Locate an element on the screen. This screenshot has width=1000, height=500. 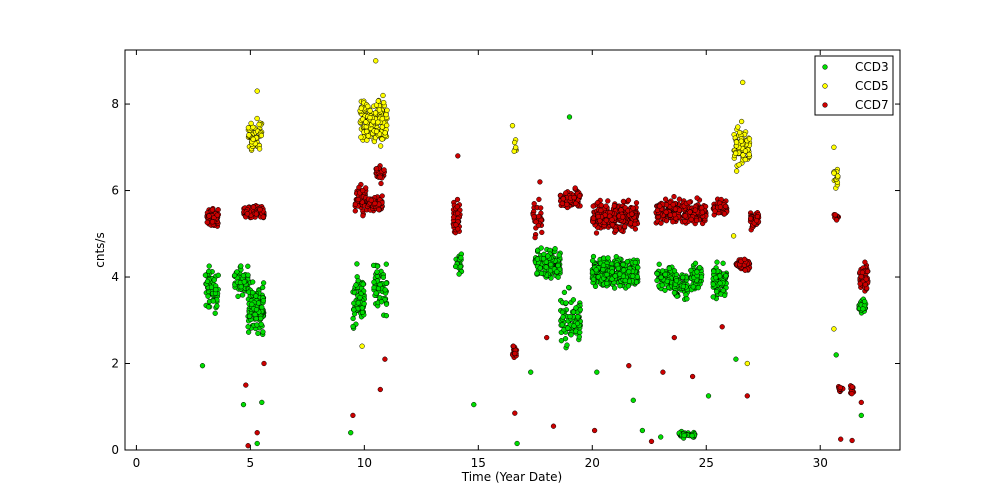
x-tick-label: 25 is located at coordinates (706, 463).